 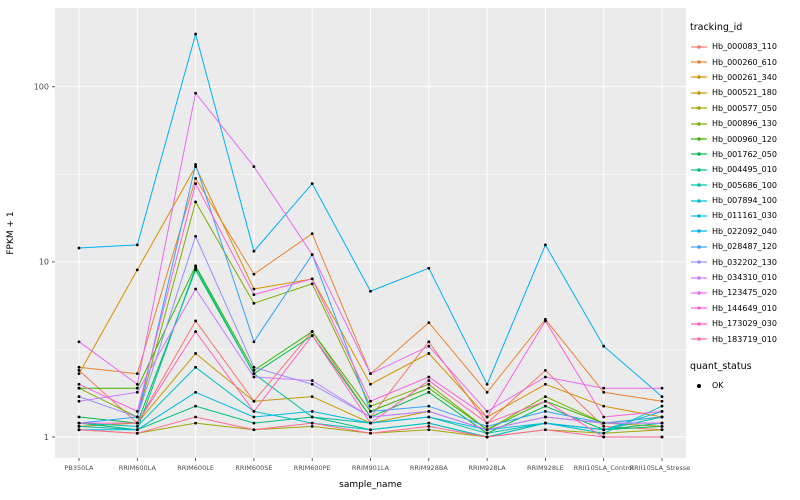 I want to click on quant-legend-items: OK, so click(x=744, y=385).